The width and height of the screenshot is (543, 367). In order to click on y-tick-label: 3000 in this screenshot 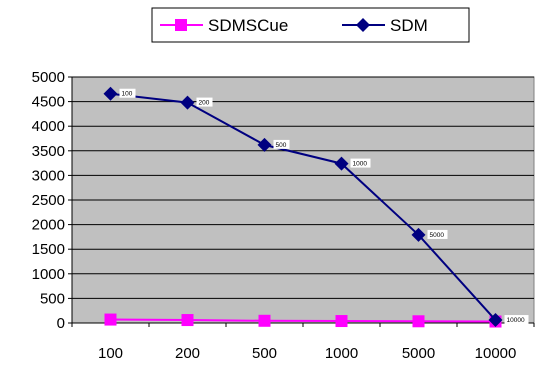, I will do `click(48, 175)`.